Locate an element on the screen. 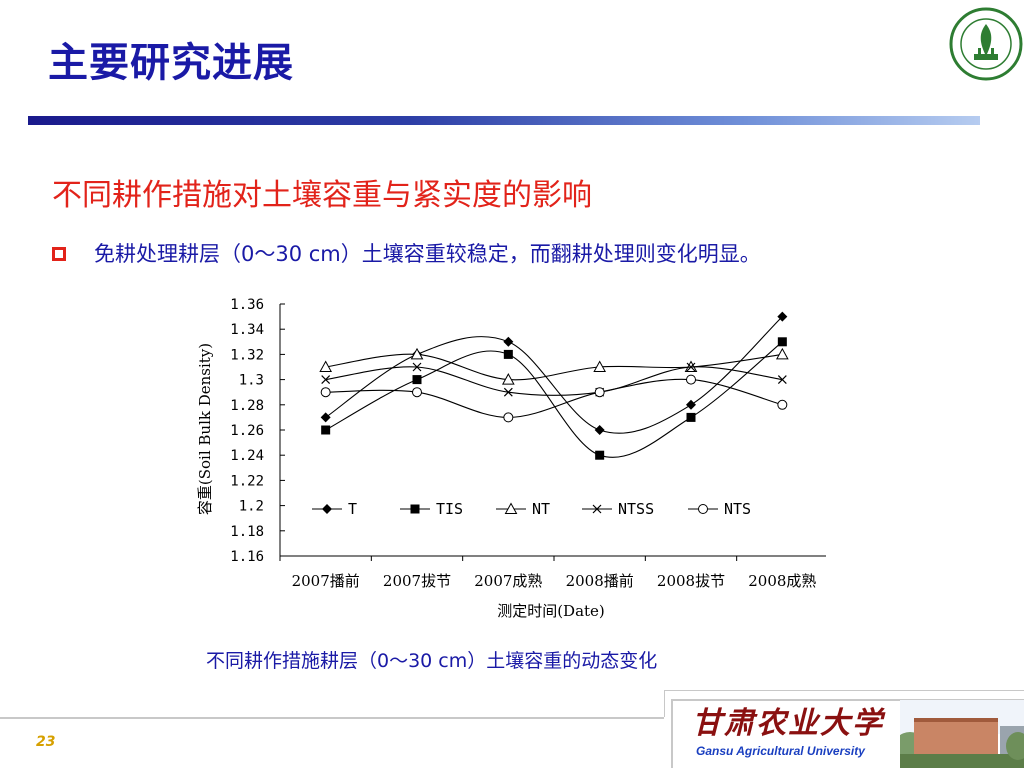  x-tick-label: 2008成熟 is located at coordinates (782, 581).